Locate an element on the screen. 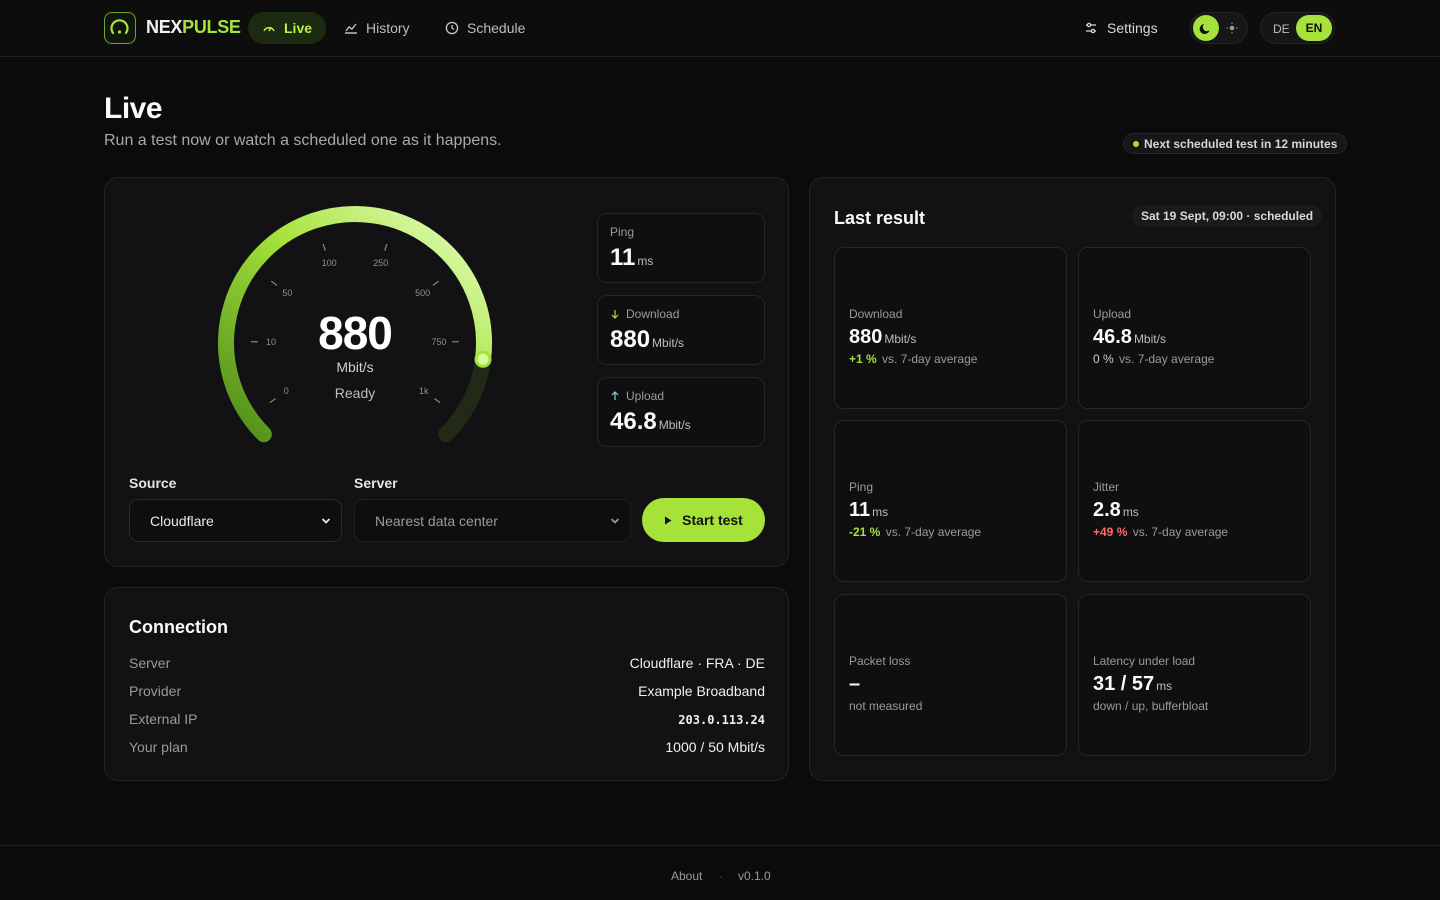  logo-icon is located at coordinates (120, 28).